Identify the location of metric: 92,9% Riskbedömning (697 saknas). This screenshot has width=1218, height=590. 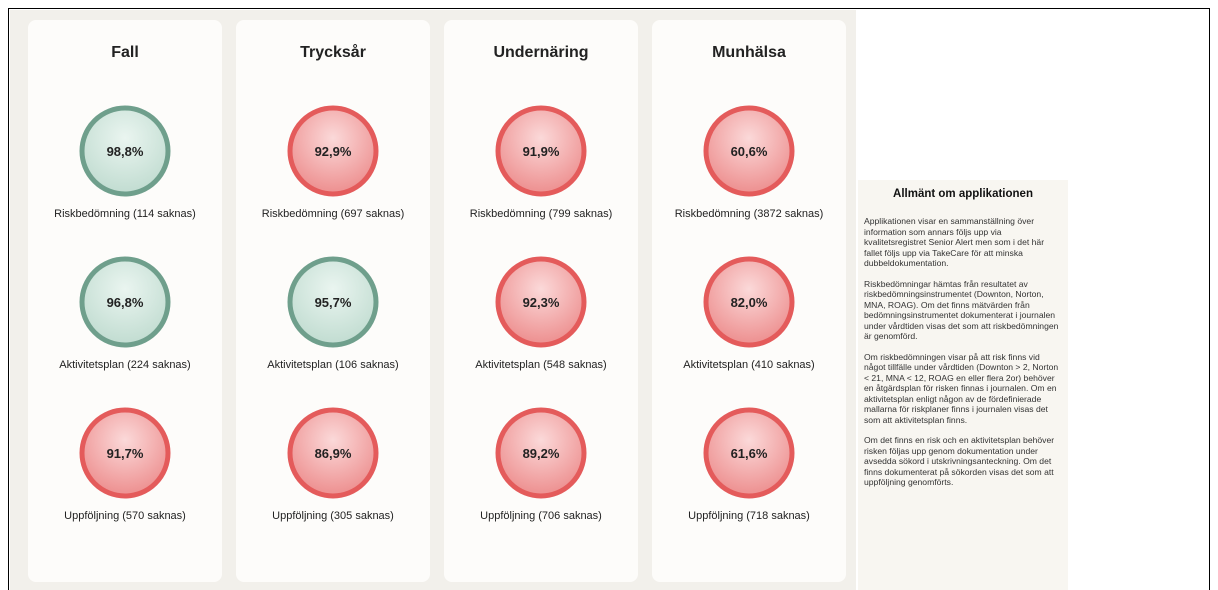
(333, 179).